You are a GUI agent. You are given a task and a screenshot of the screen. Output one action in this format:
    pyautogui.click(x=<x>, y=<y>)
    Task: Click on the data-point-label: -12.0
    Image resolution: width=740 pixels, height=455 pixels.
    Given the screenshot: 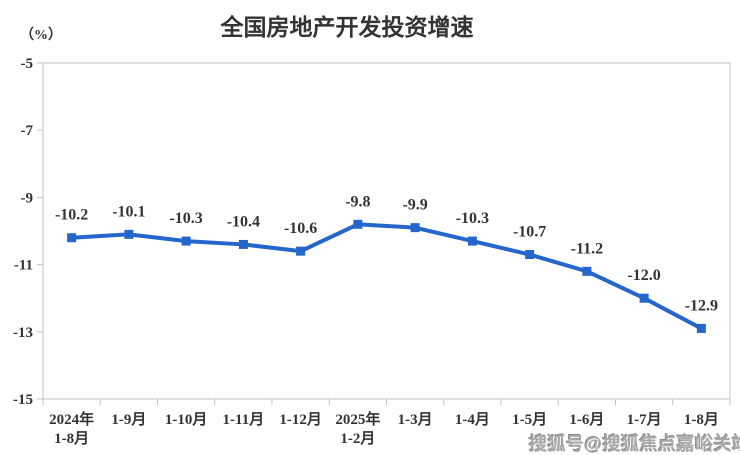 What is the action you would take?
    pyautogui.click(x=643, y=275)
    